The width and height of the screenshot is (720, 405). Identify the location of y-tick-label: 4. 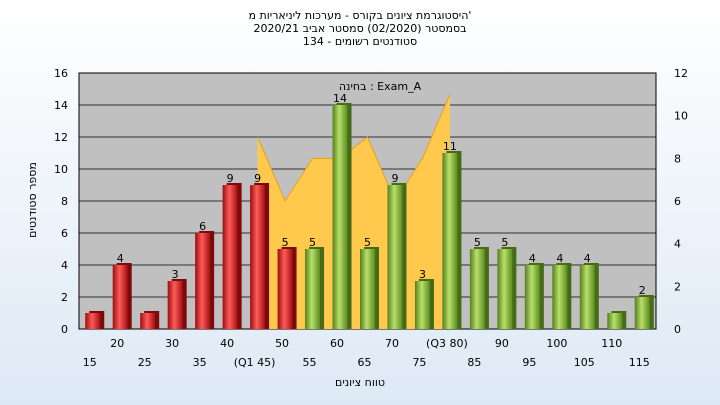
(64, 265).